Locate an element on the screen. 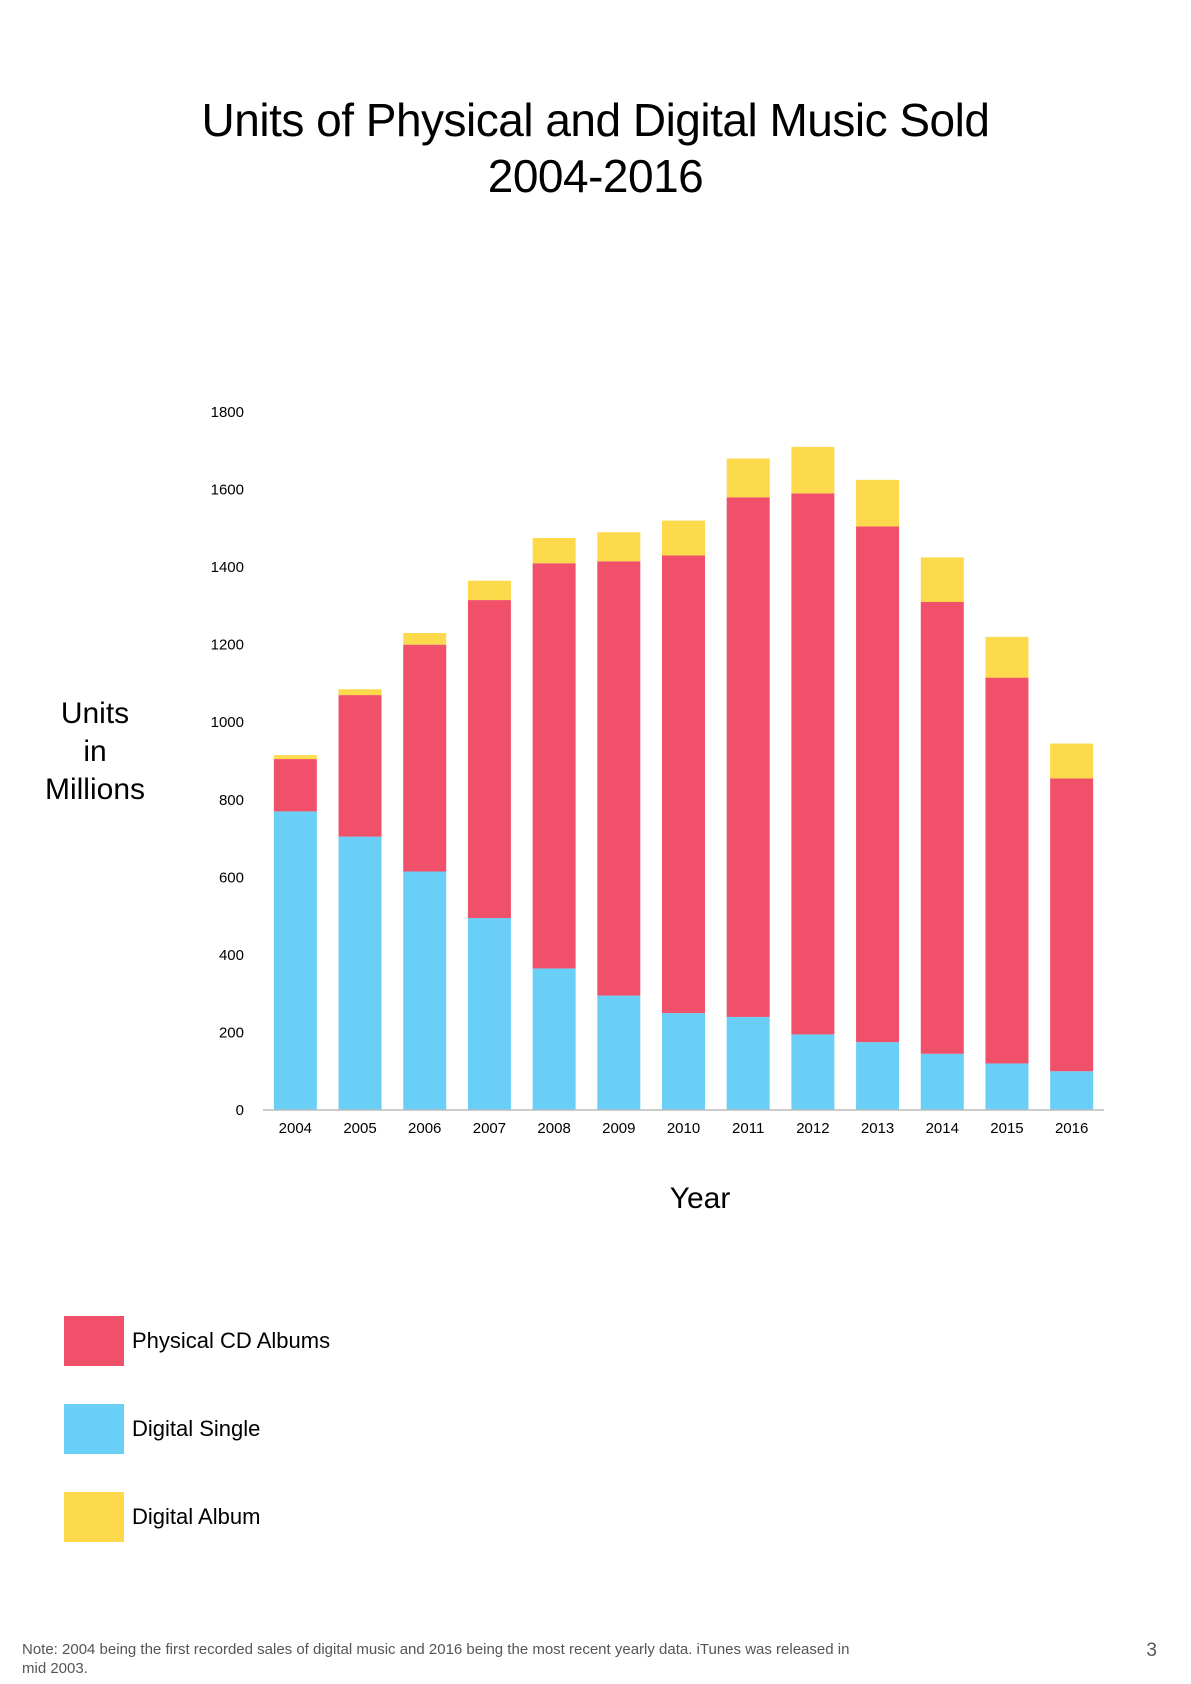  x-tick-label: 2011 is located at coordinates (748, 1128).